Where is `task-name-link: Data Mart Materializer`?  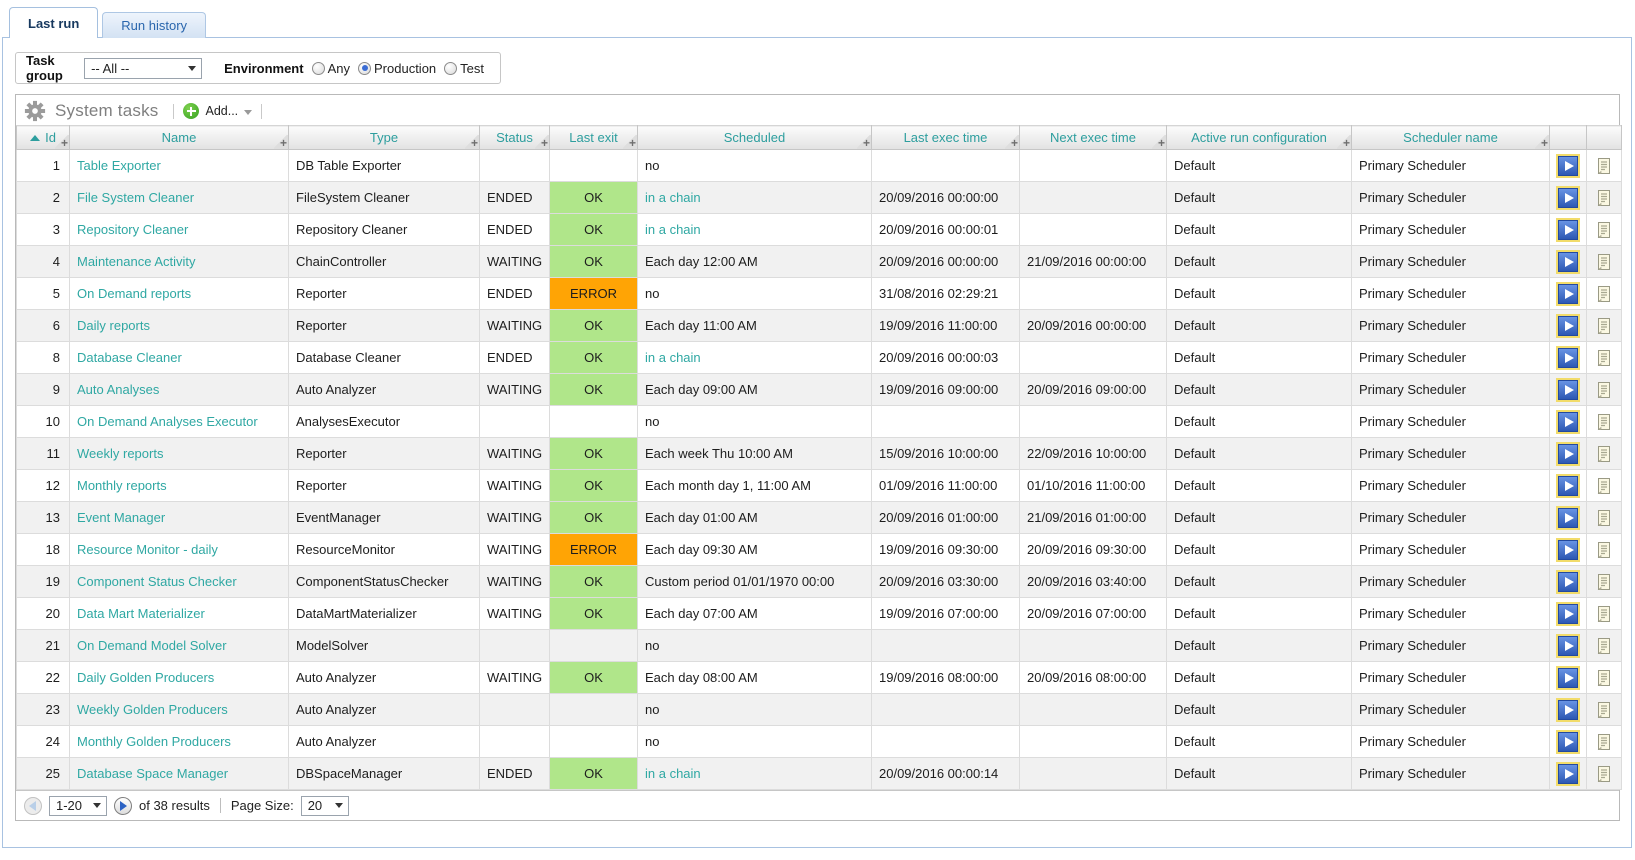
task-name-link: Data Mart Materializer is located at coordinates (141, 613).